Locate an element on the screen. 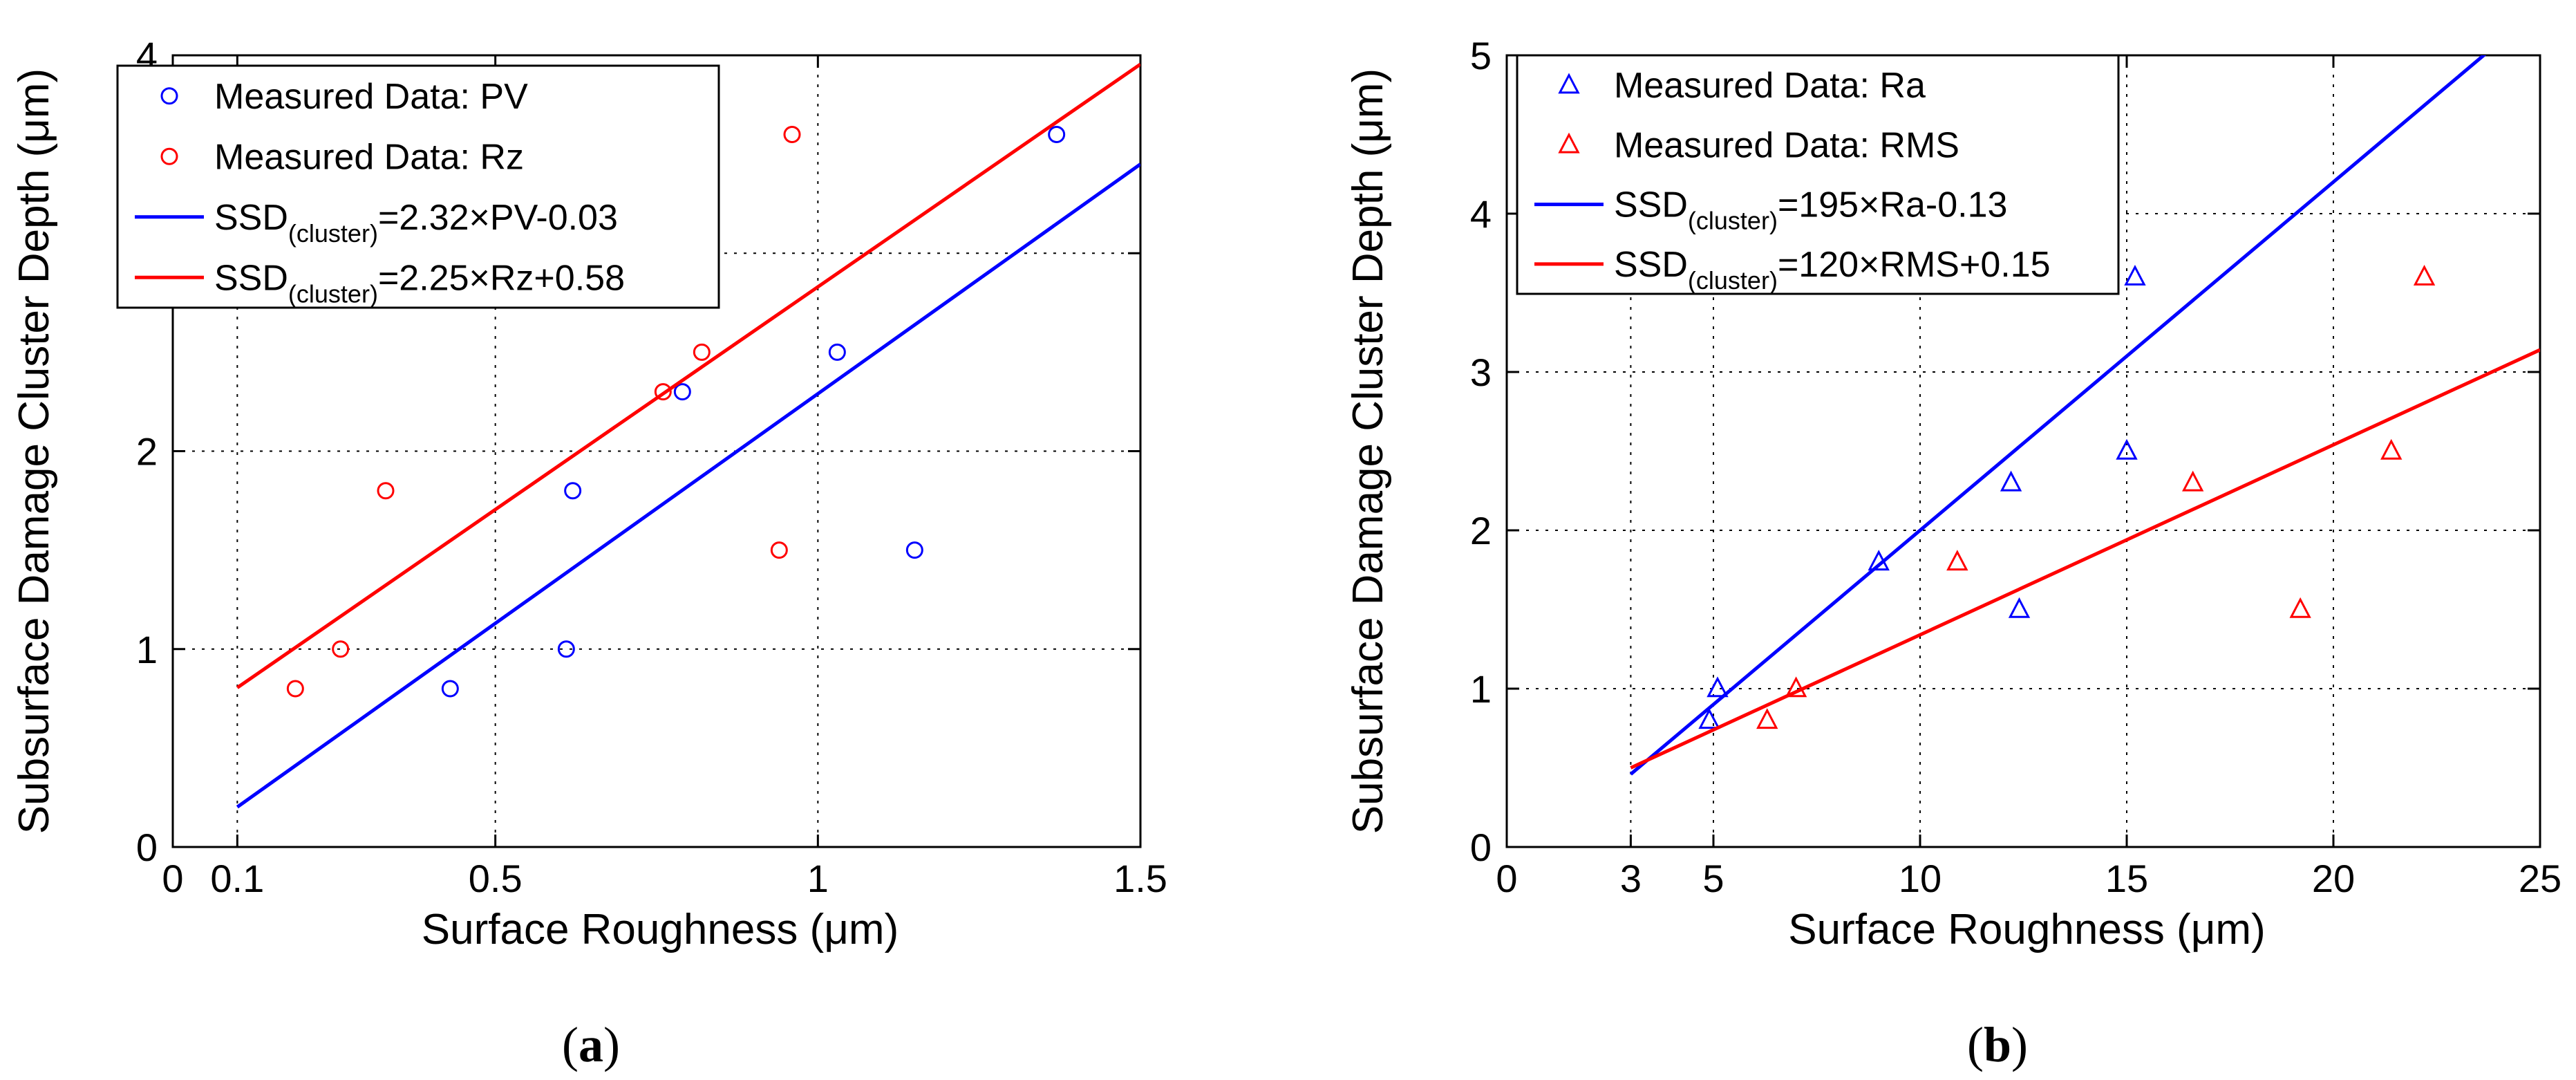 The image size is (2576, 1080). x-tick-label: 10 is located at coordinates (1920, 878).